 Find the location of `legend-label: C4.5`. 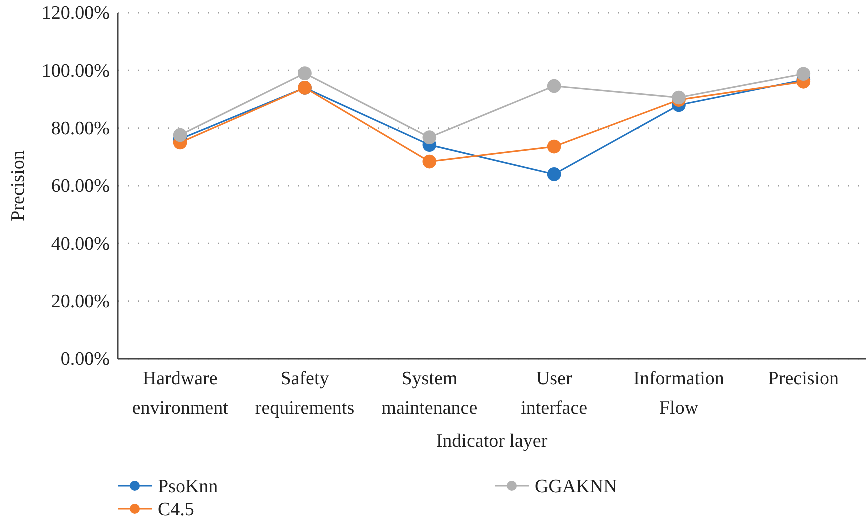

legend-label: C4.5 is located at coordinates (176, 510).